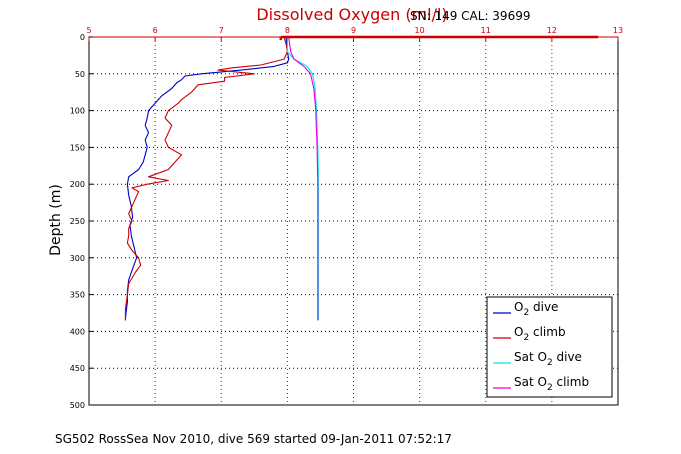 Image resolution: width=681 pixels, height=454 pixels. Describe the element at coordinates (88, 30) in the screenshot. I see `x-tick-label: 5` at that location.